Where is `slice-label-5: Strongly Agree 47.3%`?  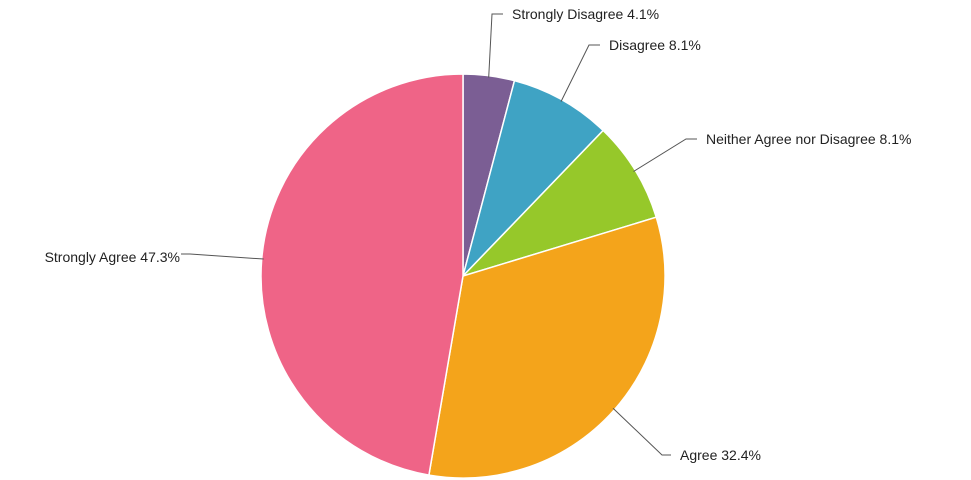
slice-label-5: Strongly Agree 47.3% is located at coordinates (112, 257).